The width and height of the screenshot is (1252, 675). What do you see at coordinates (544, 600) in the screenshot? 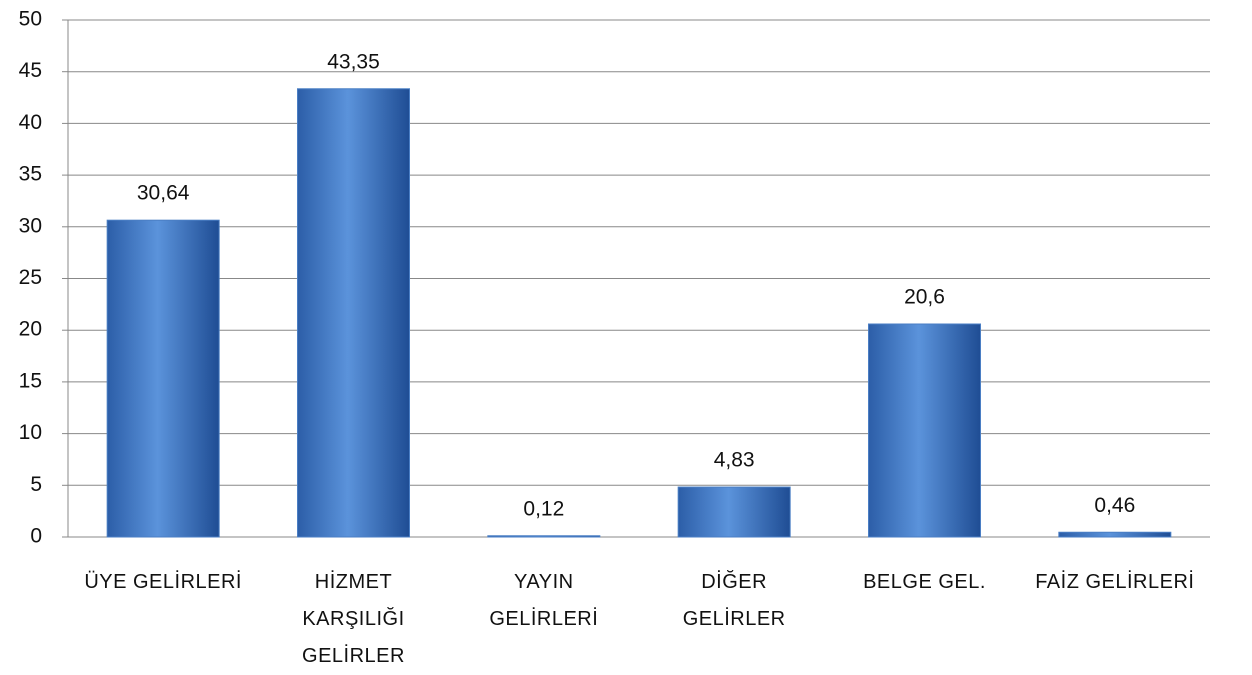
I see `x-tick-label: YAYIN GELİRLERİ` at bounding box center [544, 600].